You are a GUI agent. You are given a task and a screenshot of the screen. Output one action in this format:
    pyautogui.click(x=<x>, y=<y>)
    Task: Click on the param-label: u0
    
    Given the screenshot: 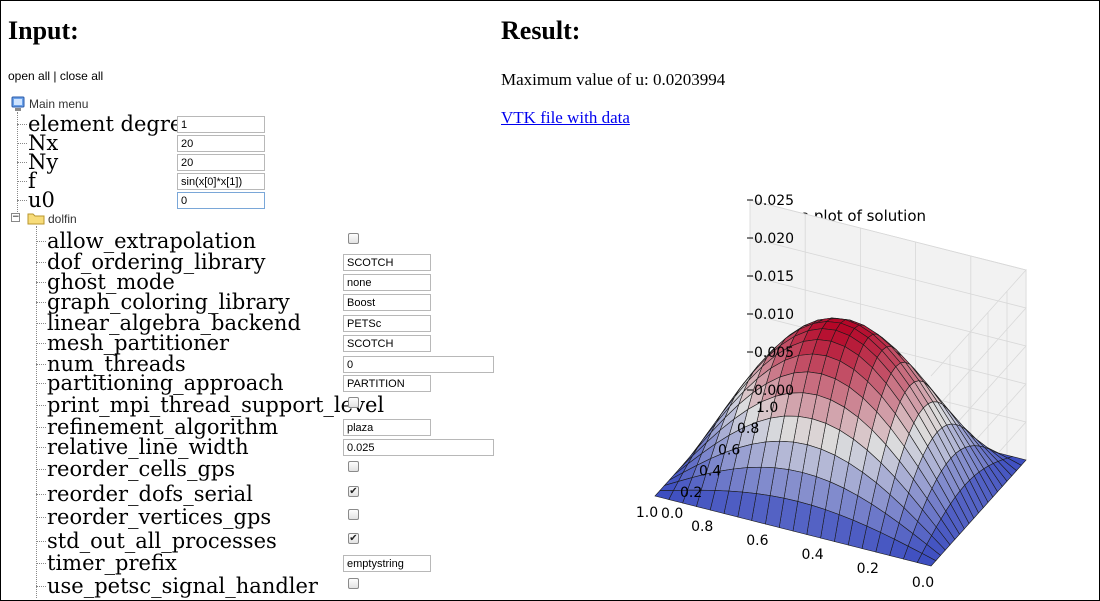 What is the action you would take?
    pyautogui.click(x=41, y=200)
    